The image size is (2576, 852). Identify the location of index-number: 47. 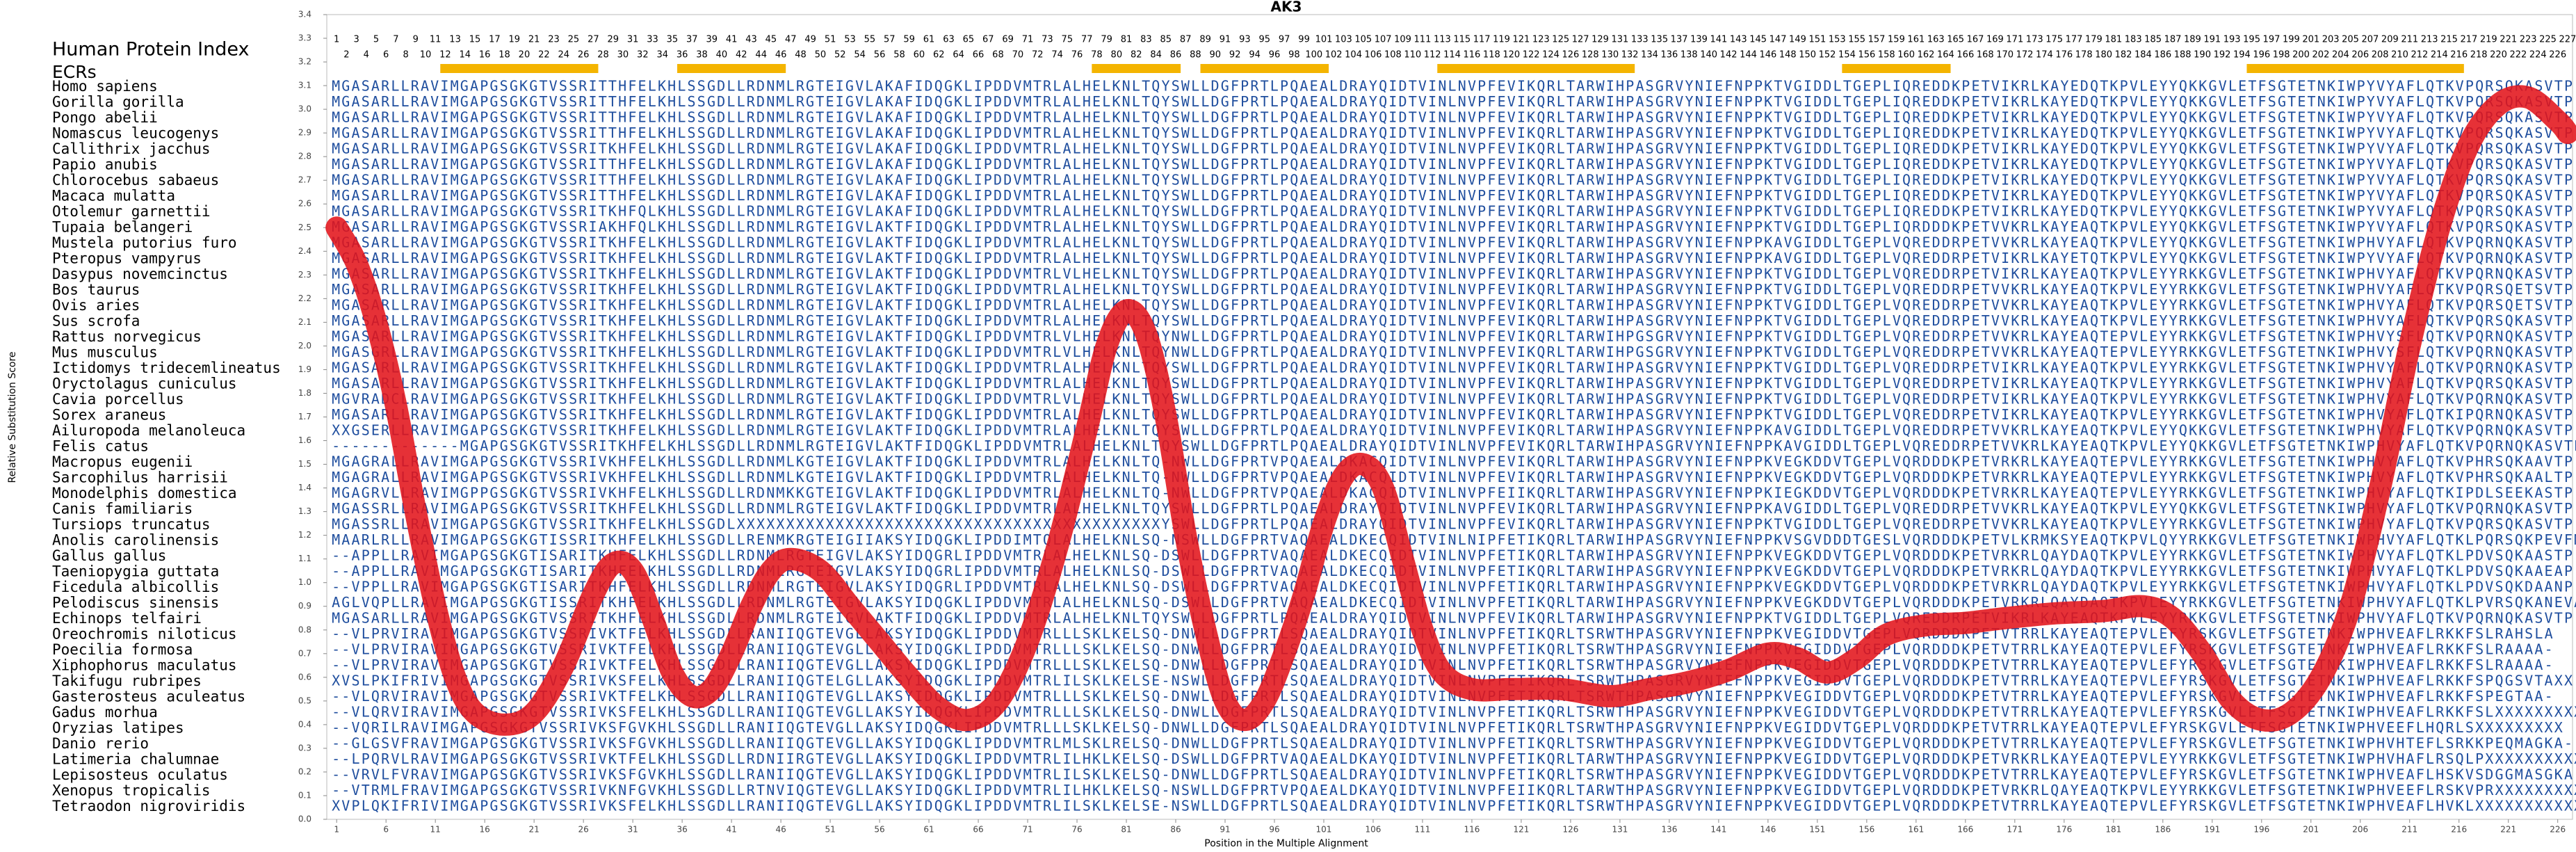
(791, 40).